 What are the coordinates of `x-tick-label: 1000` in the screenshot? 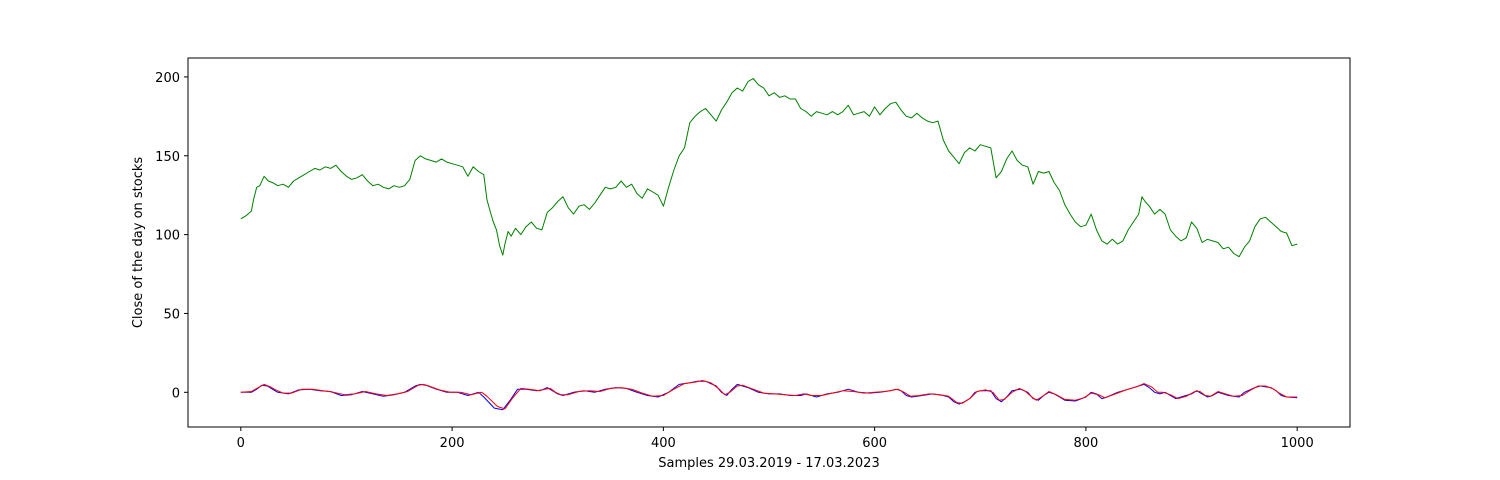 It's located at (1297, 443).